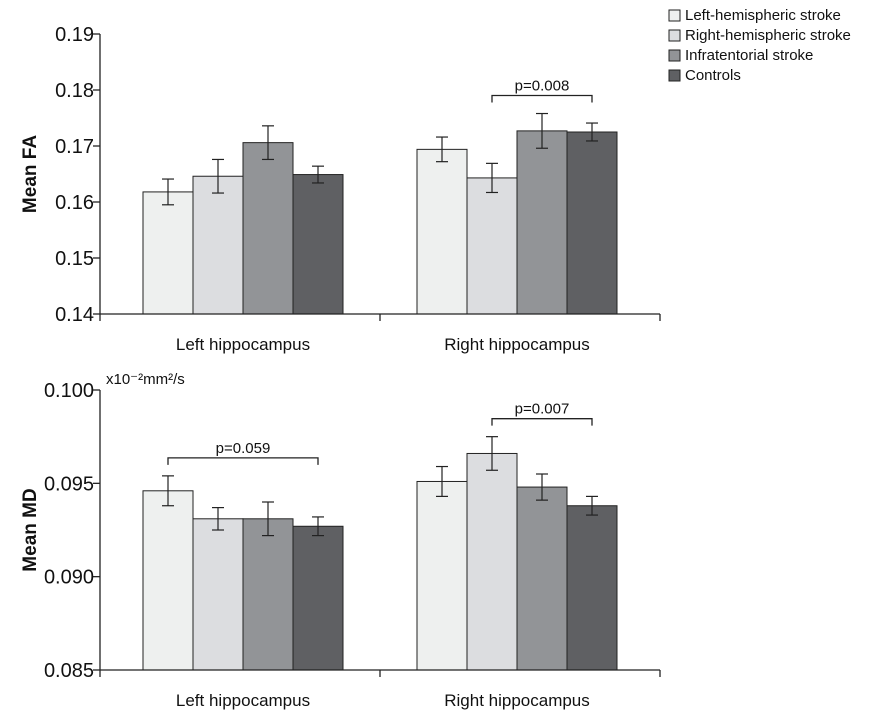  Describe the element at coordinates (69, 671) in the screenshot. I see `y-tick-label-1-0: 0.085` at that location.